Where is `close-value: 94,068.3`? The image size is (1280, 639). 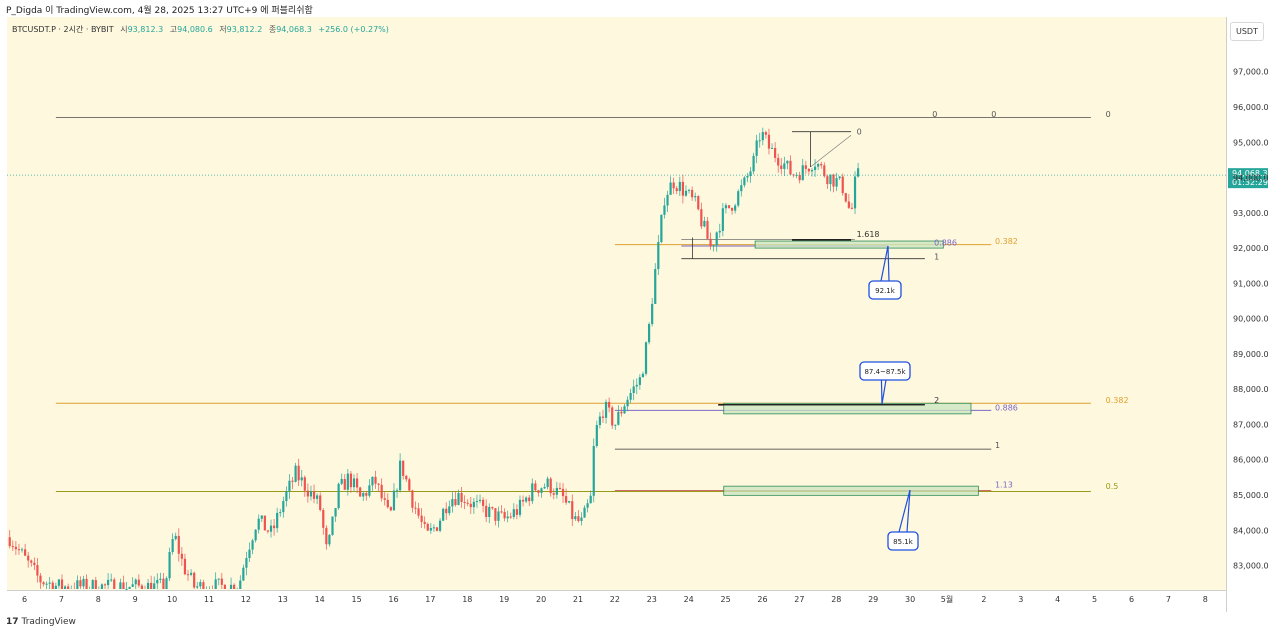
close-value: 94,068.3 is located at coordinates (294, 29).